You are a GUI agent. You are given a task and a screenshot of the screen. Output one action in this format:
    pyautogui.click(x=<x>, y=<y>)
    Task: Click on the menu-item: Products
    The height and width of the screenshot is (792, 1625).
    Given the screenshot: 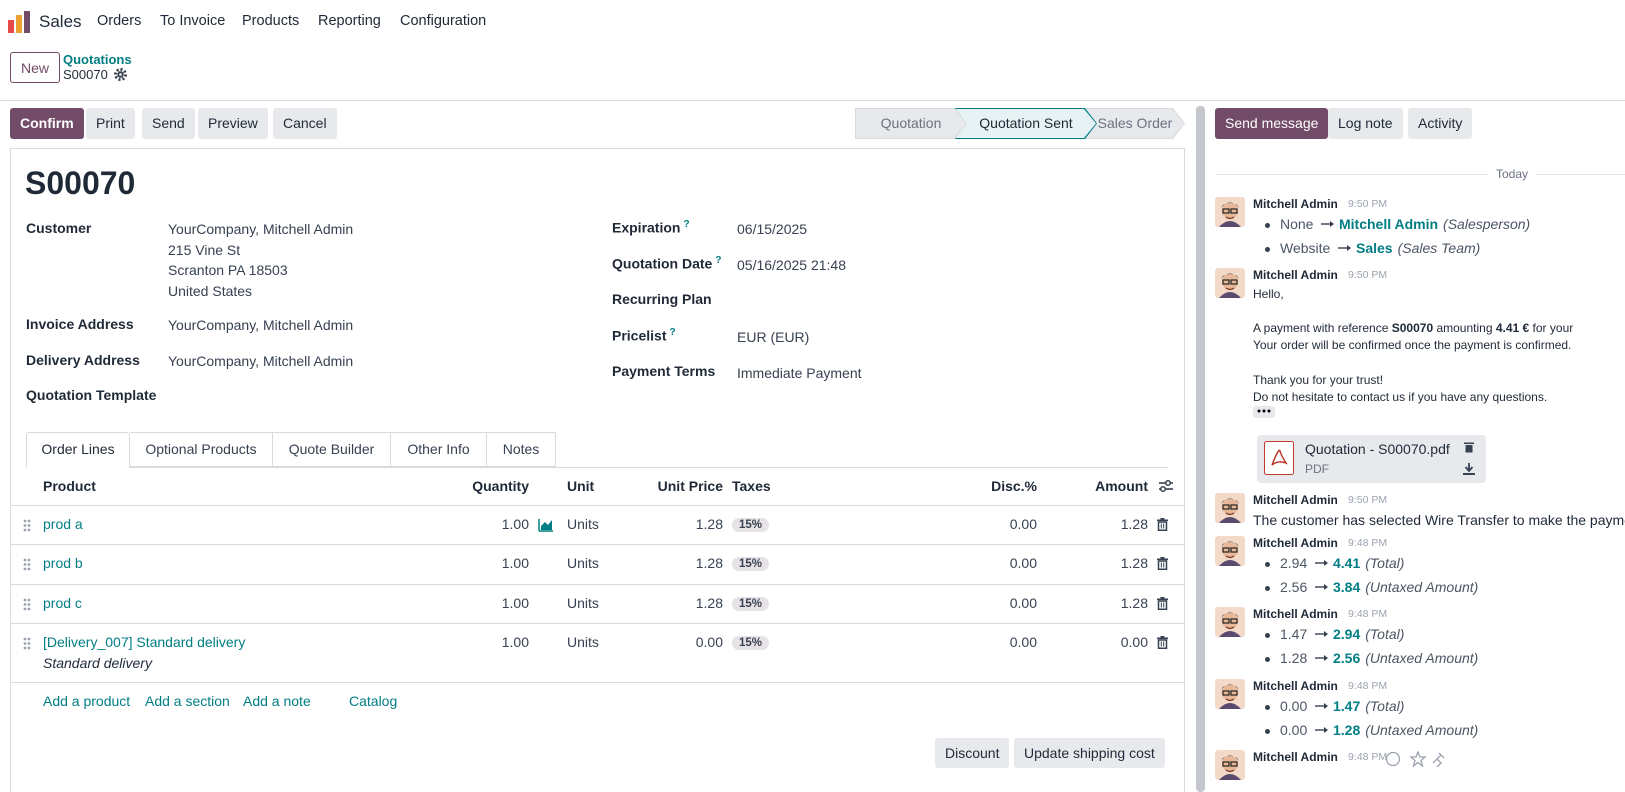 What is the action you would take?
    pyautogui.click(x=271, y=21)
    